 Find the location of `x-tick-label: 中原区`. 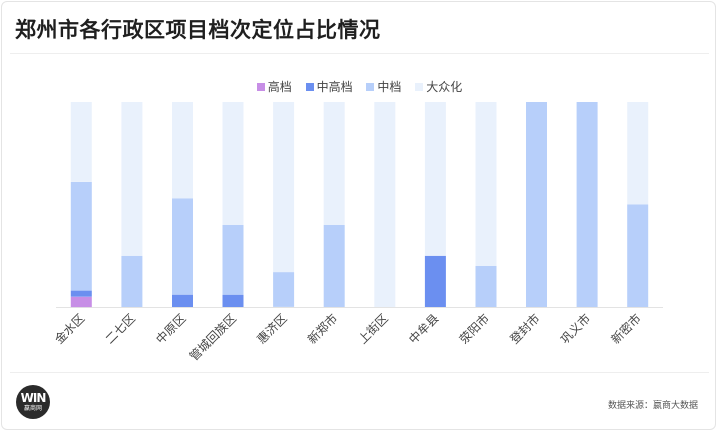

x-tick-label: 中原区 is located at coordinates (171, 329).